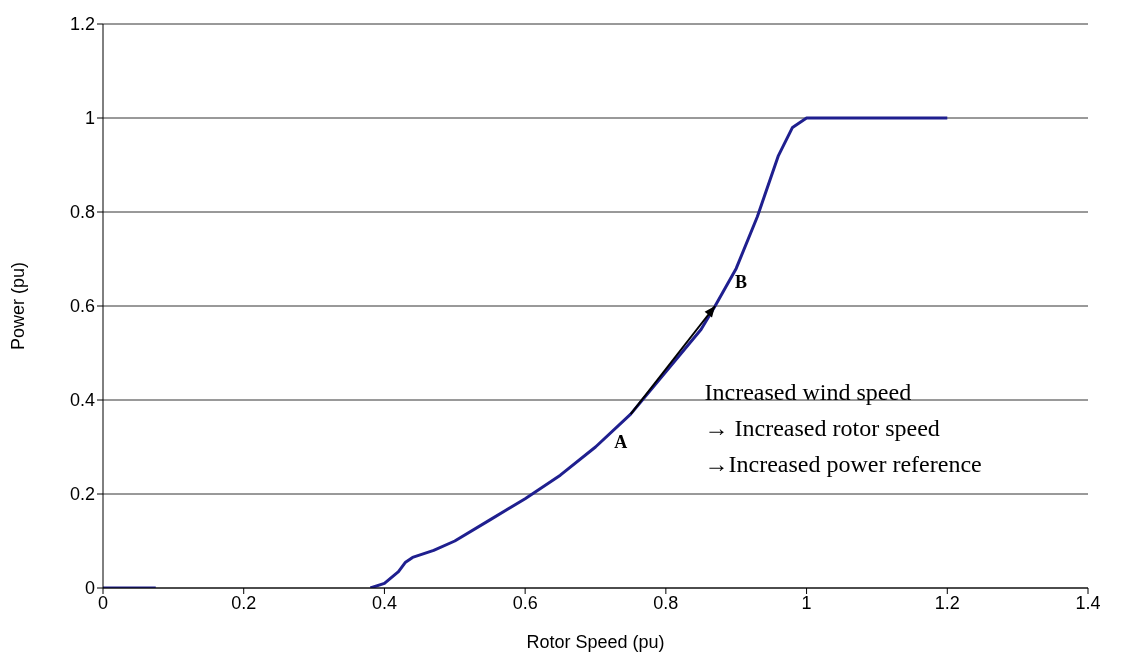  Describe the element at coordinates (741, 282) in the screenshot. I see `annotation: B` at that location.